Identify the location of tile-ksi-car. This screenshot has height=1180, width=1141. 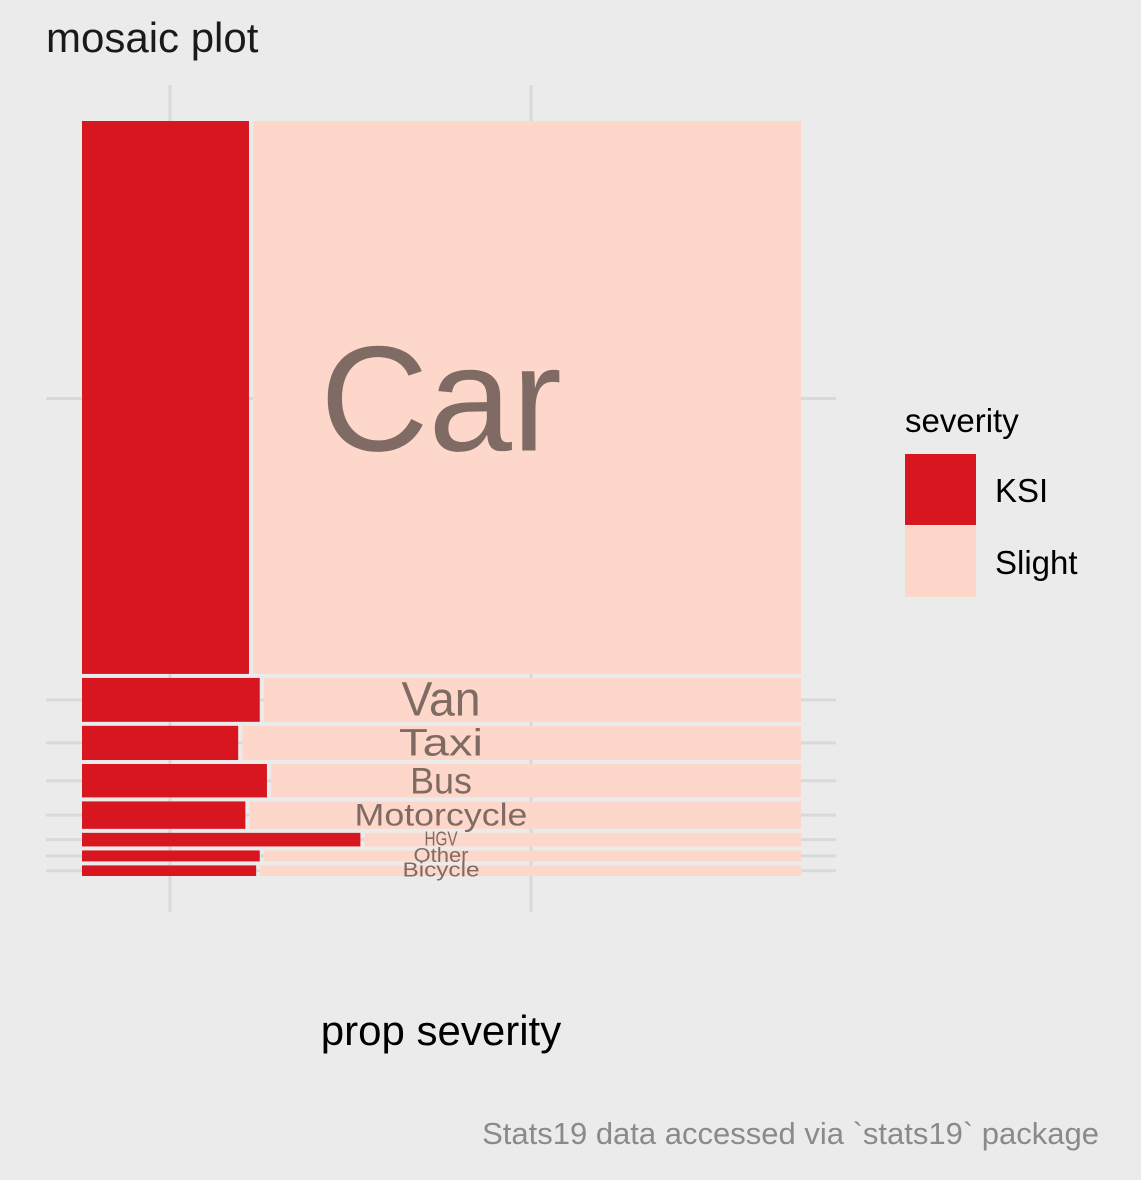
(165, 397).